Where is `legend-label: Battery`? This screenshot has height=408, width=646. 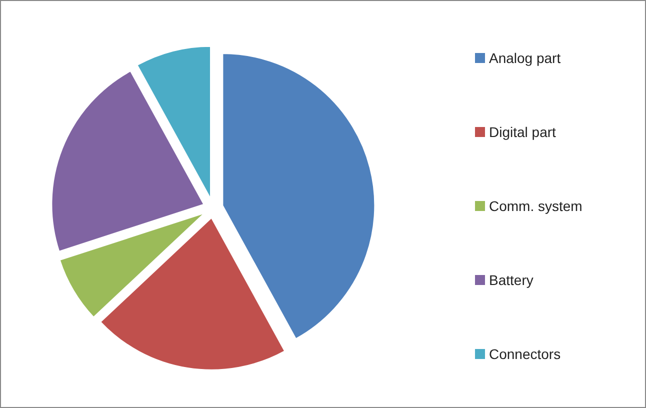 legend-label: Battery is located at coordinates (511, 280).